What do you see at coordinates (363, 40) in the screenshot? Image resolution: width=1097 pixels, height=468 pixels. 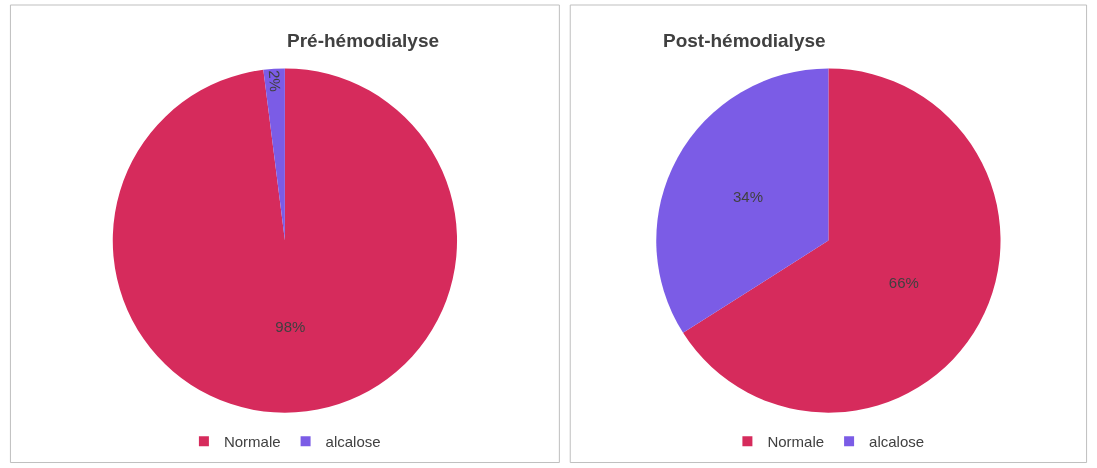 I see `chart-title: Pré-hémodialyse` at bounding box center [363, 40].